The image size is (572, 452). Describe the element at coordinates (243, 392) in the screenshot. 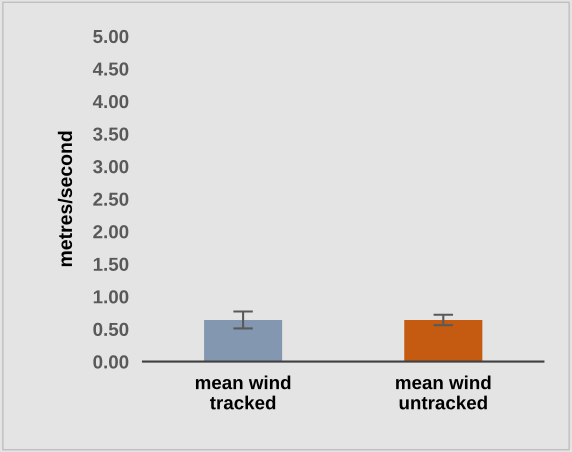

I see `x-tick-label: mean wind tracked` at that location.